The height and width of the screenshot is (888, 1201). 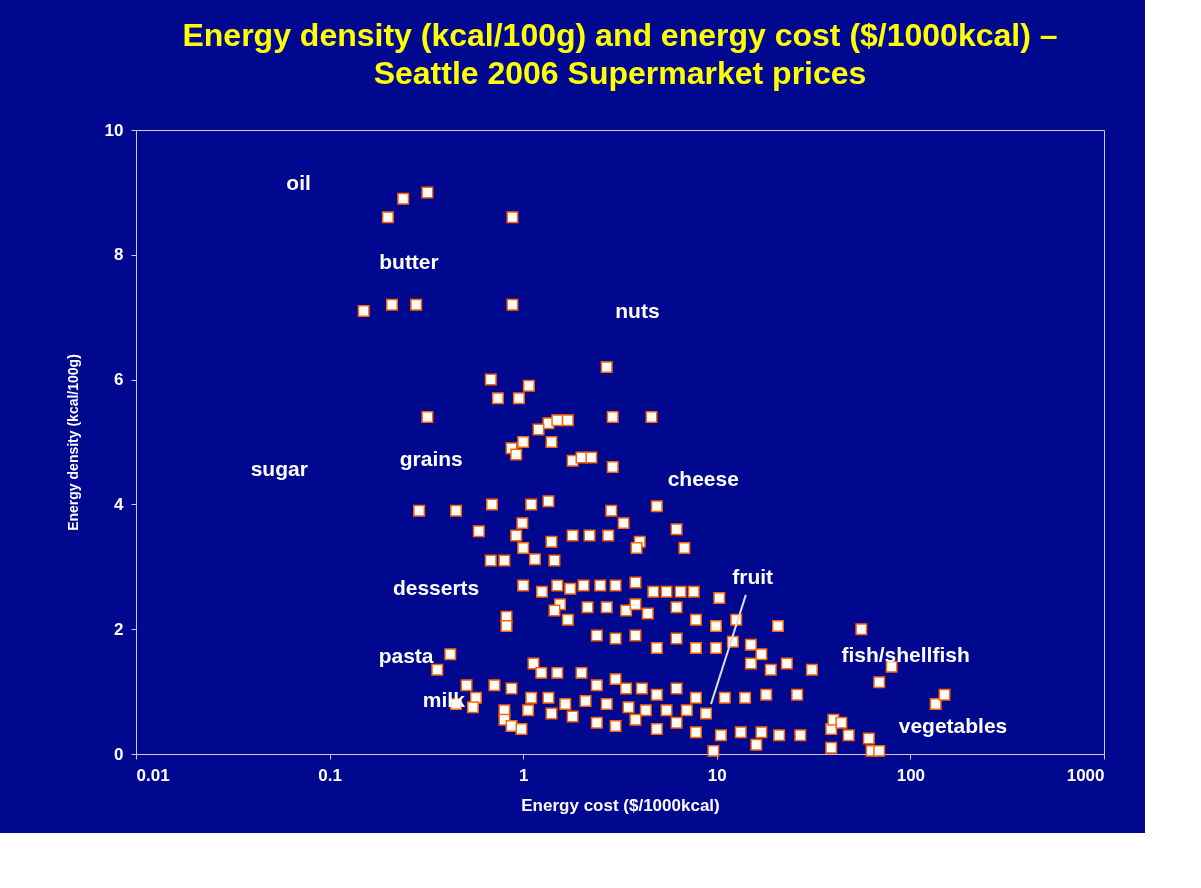 I want to click on y-tick-label: 10, so click(x=114, y=130).